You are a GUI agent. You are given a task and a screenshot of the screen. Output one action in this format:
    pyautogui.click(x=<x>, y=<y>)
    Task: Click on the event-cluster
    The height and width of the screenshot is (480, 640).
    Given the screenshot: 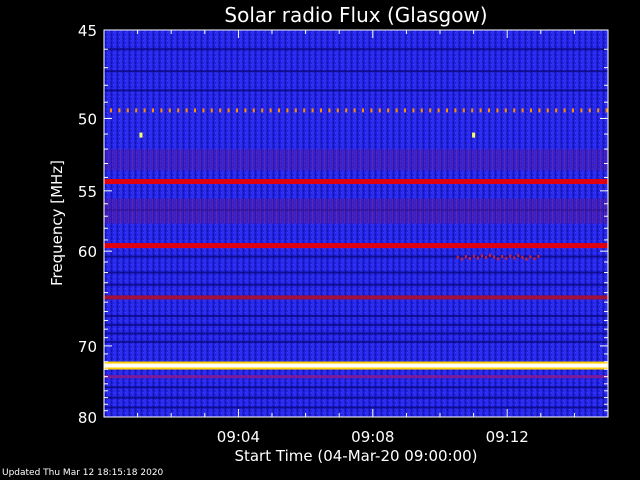 What is the action you would take?
    pyautogui.click(x=498, y=257)
    